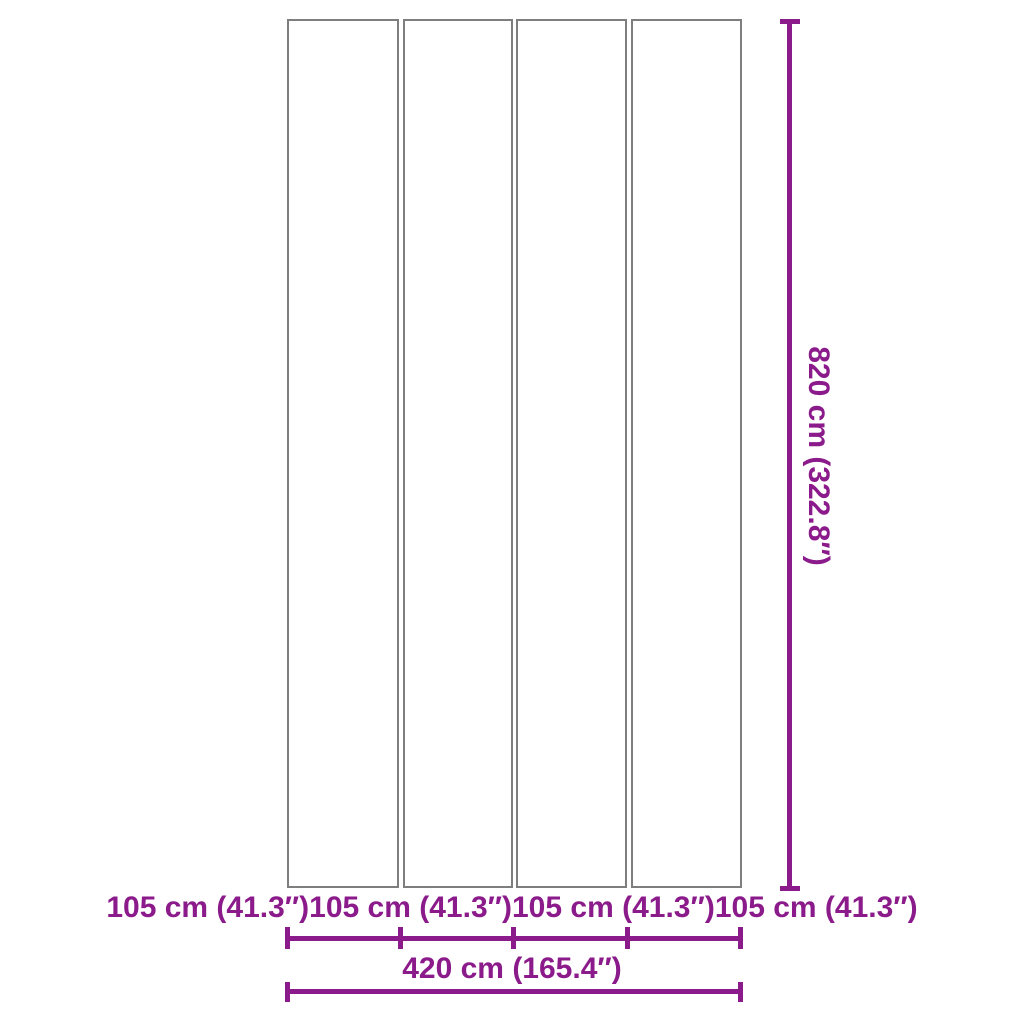 The width and height of the screenshot is (1024, 1024). Describe the element at coordinates (512, 968) in the screenshot. I see `total-width-label: 420 cm (165.4″)` at that location.